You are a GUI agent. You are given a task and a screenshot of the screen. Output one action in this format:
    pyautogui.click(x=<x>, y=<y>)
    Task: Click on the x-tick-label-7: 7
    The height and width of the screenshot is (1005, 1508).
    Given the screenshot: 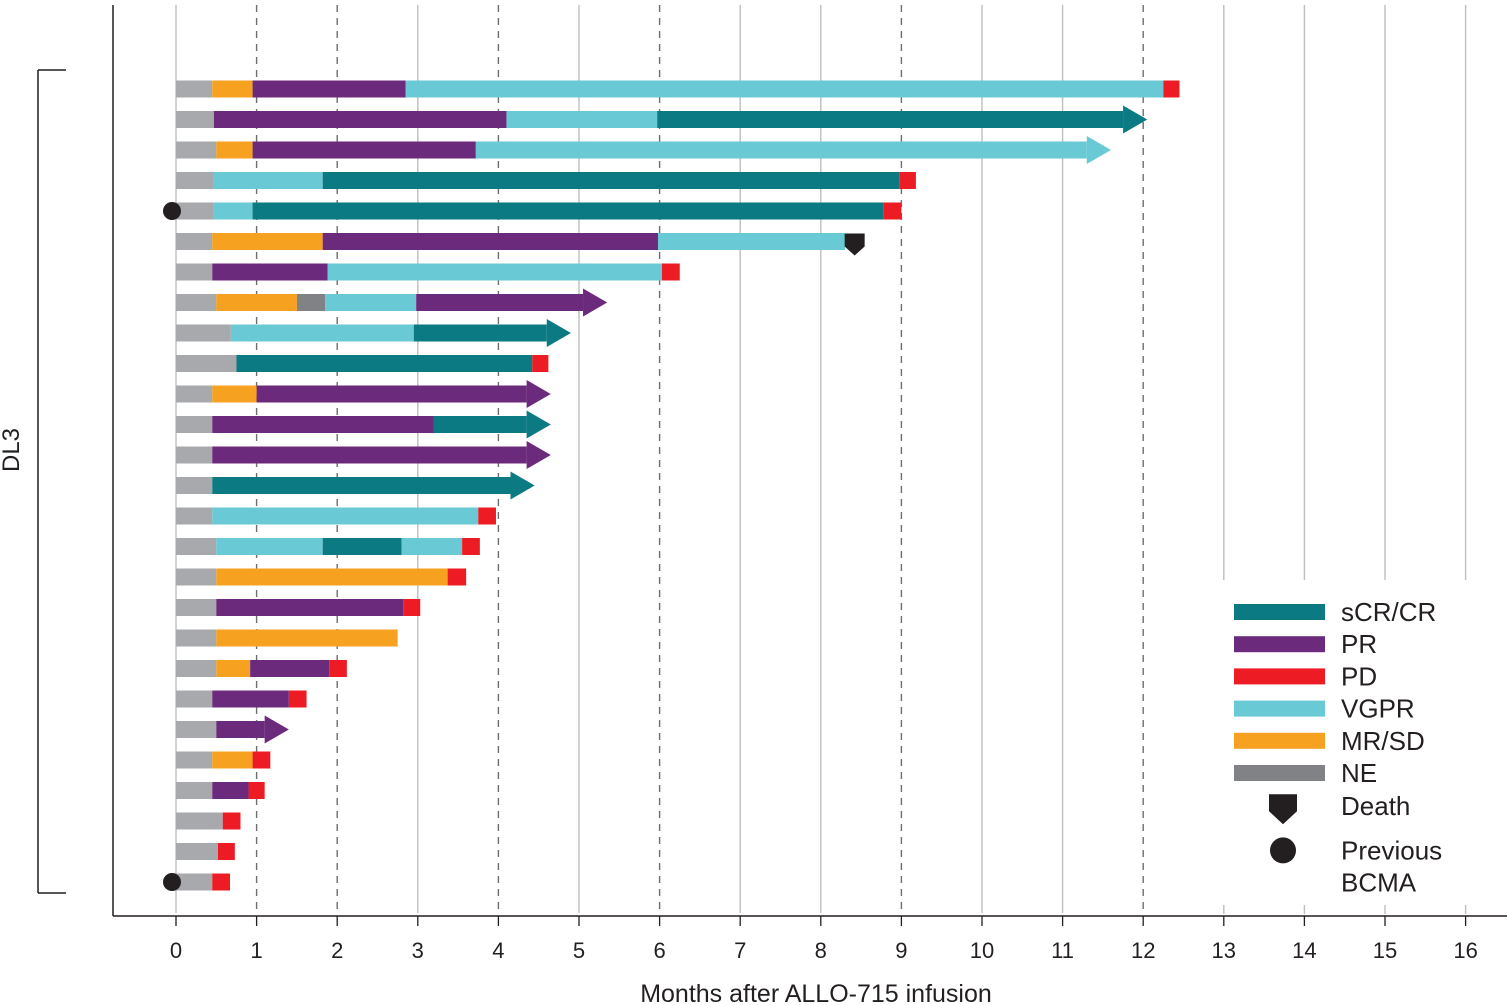 What is the action you would take?
    pyautogui.click(x=740, y=950)
    